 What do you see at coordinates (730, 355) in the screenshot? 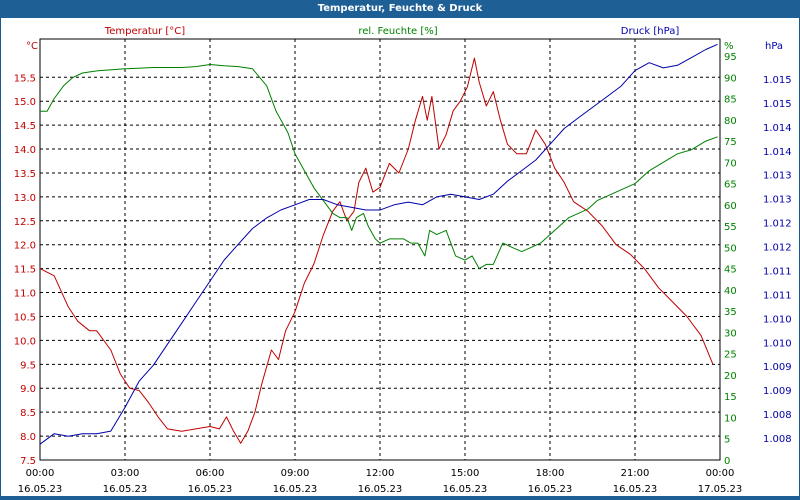
I see `humidity-tick-label: 25` at bounding box center [730, 355].